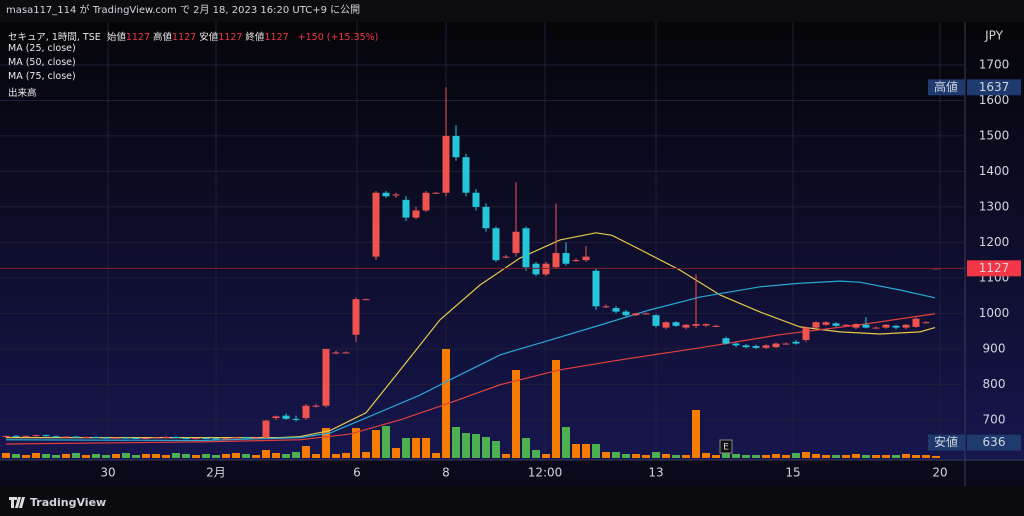 The image size is (1024, 516). Describe the element at coordinates (512, 473) in the screenshot. I see `time-axis` at that location.